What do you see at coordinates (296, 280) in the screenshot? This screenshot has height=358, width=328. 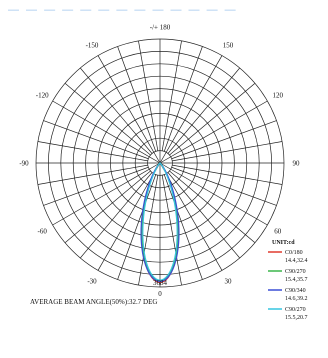 I see `legend-series-beam: 15.4,35.7` at bounding box center [296, 280].